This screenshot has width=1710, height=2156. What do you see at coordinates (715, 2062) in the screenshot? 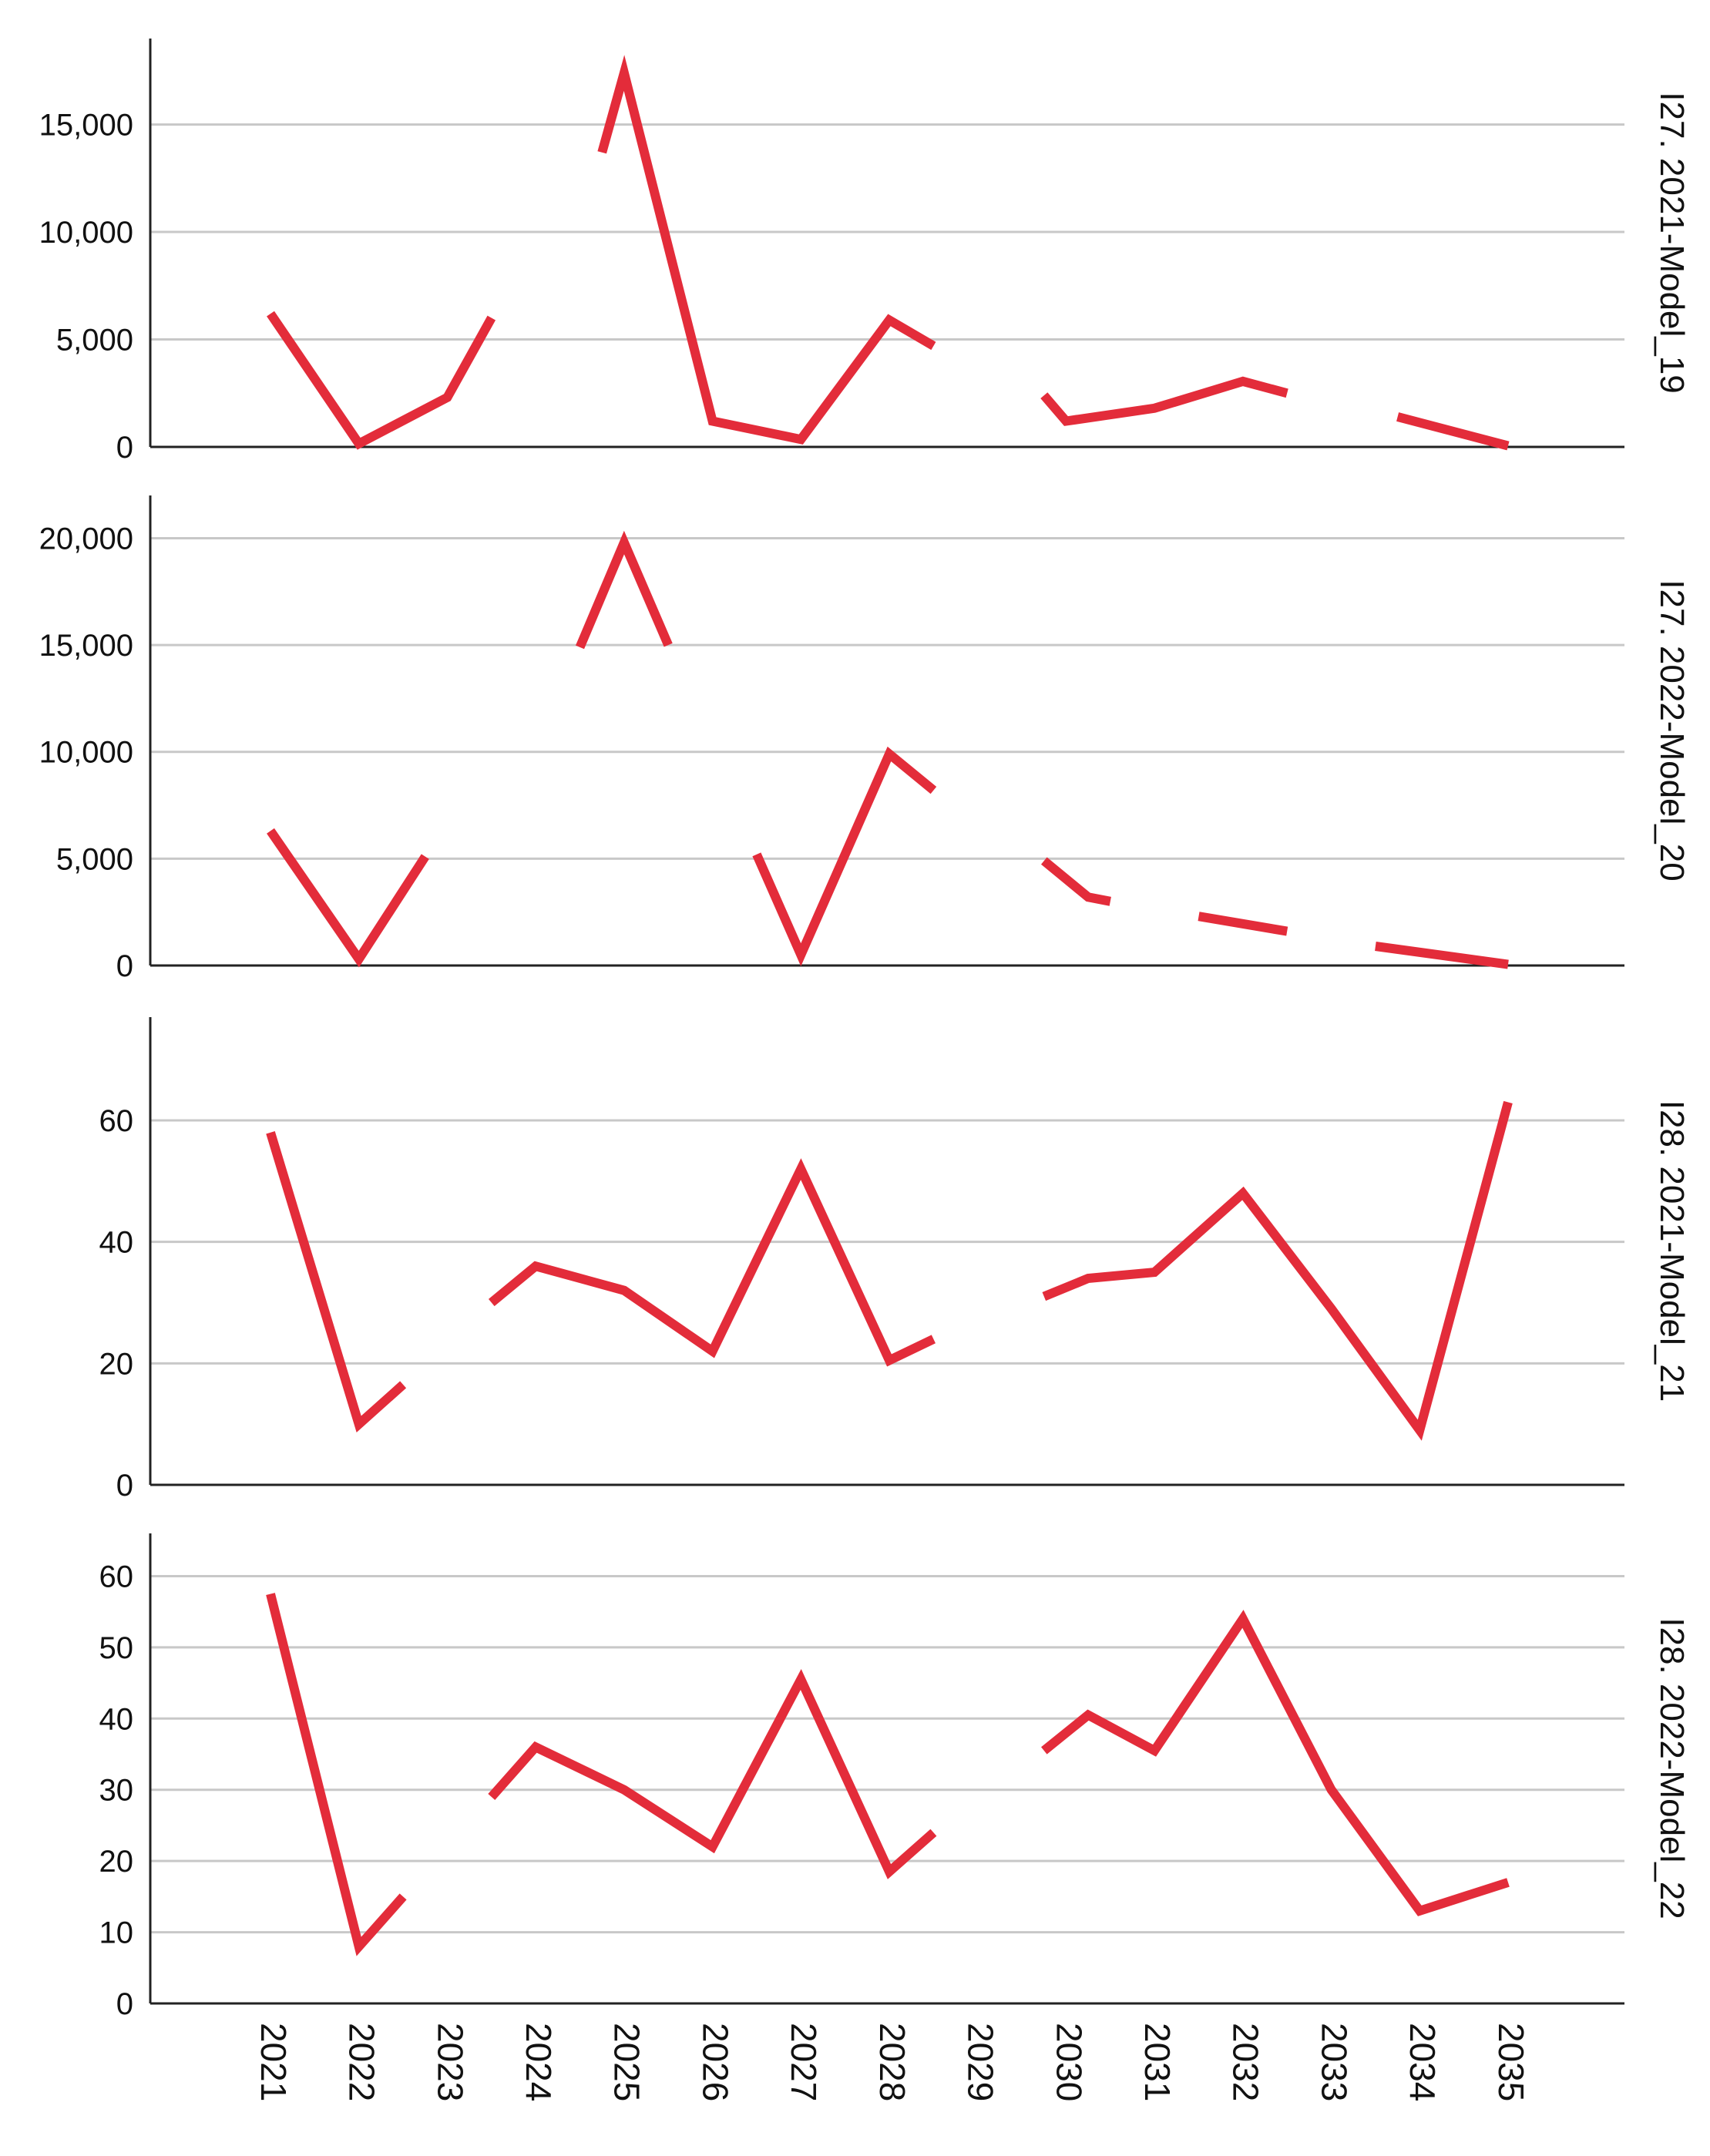
I see `x-tick-label: 2026` at bounding box center [715, 2062].